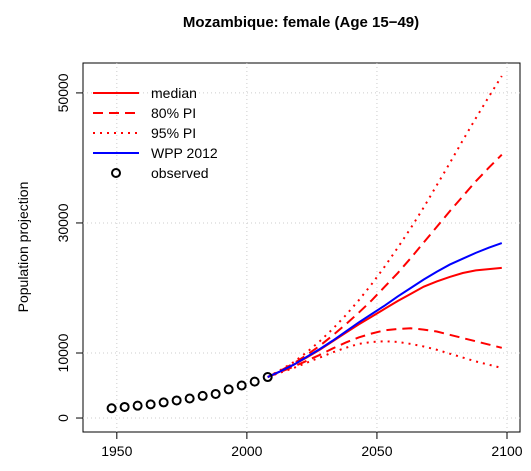 The image size is (531, 471). Describe the element at coordinates (63, 418) in the screenshot. I see `y-tick-label: 0` at that location.